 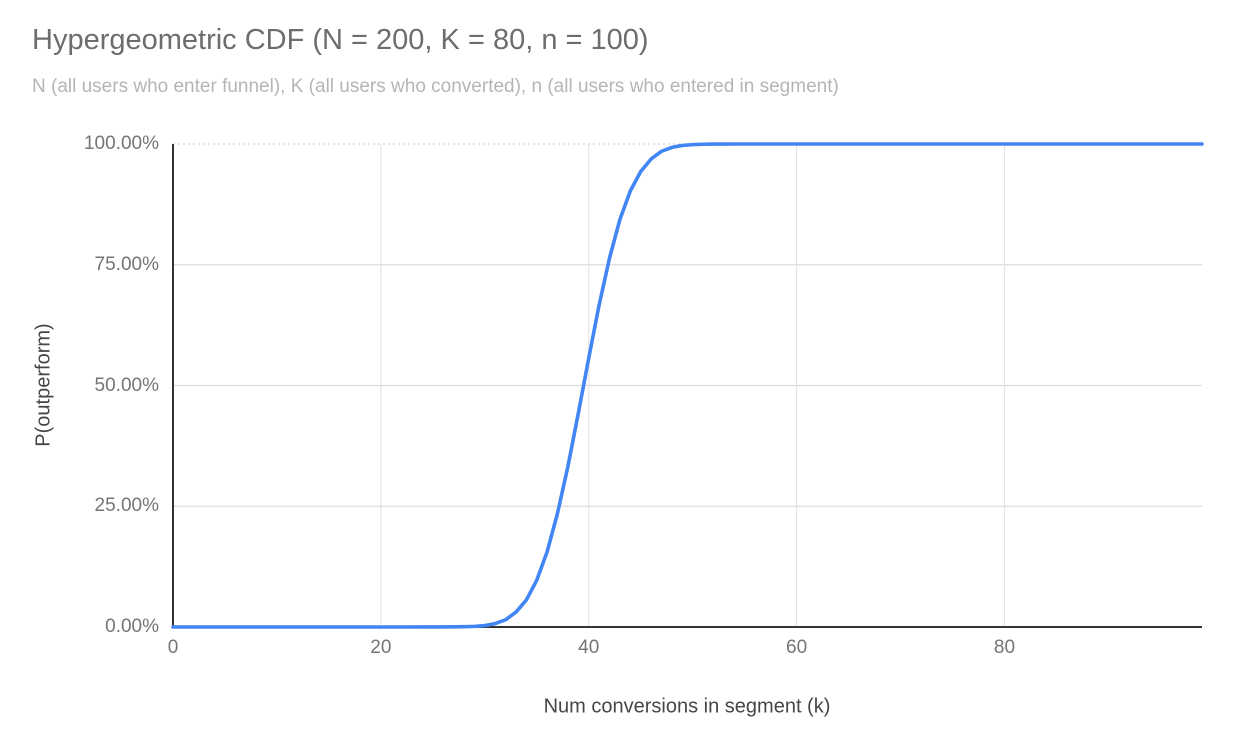 I want to click on x-tick-label: 40, so click(x=589, y=647).